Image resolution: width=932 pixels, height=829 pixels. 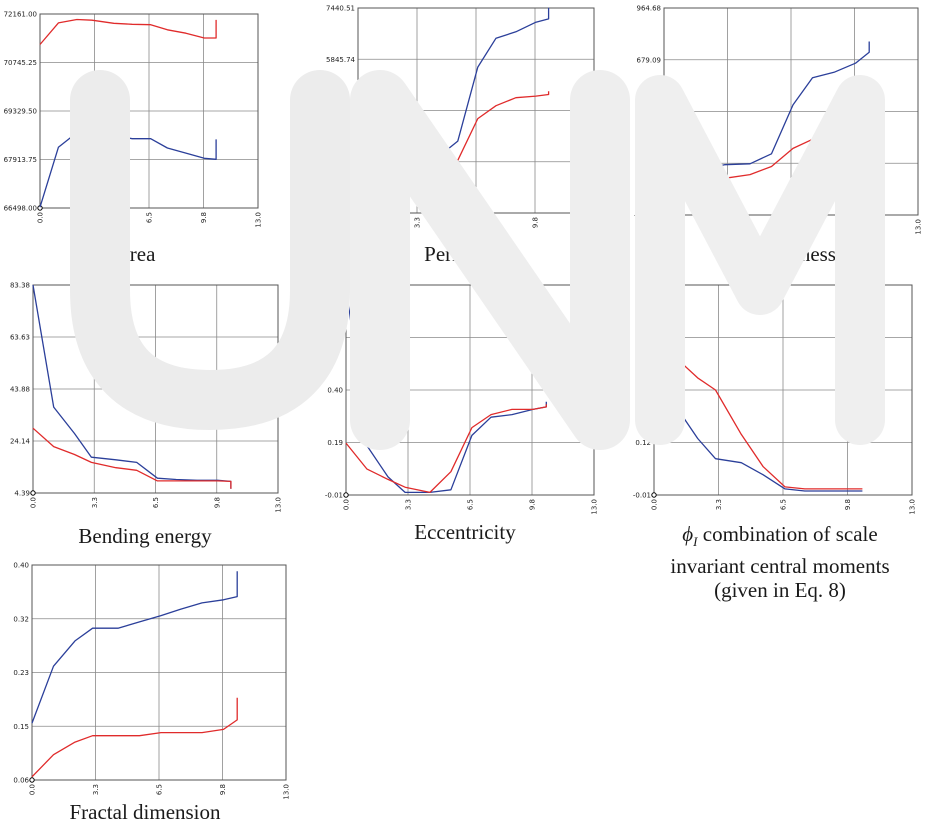 I want to click on y-tick-label: -177.68, so click(x=647, y=216).